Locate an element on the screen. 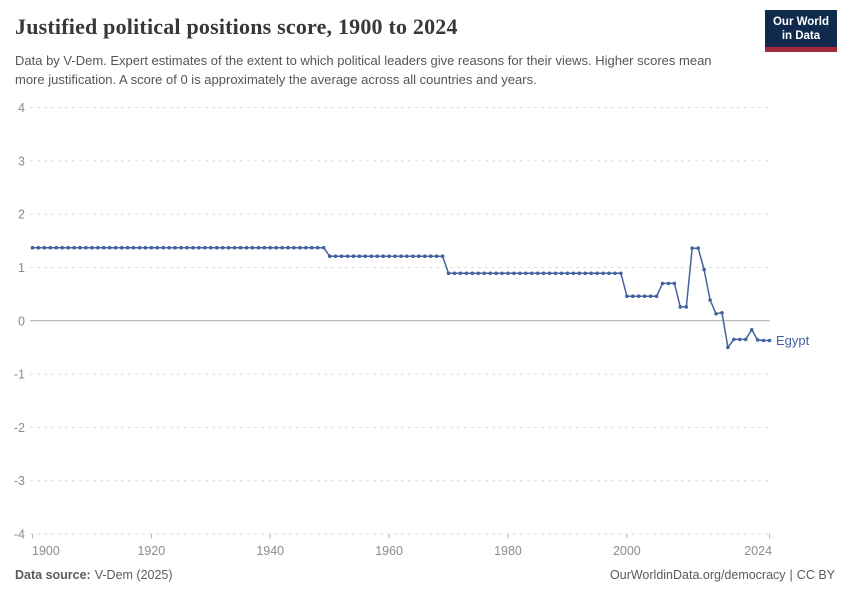 The width and height of the screenshot is (850, 600). owid-logo: Our World in Data is located at coordinates (800, 31).